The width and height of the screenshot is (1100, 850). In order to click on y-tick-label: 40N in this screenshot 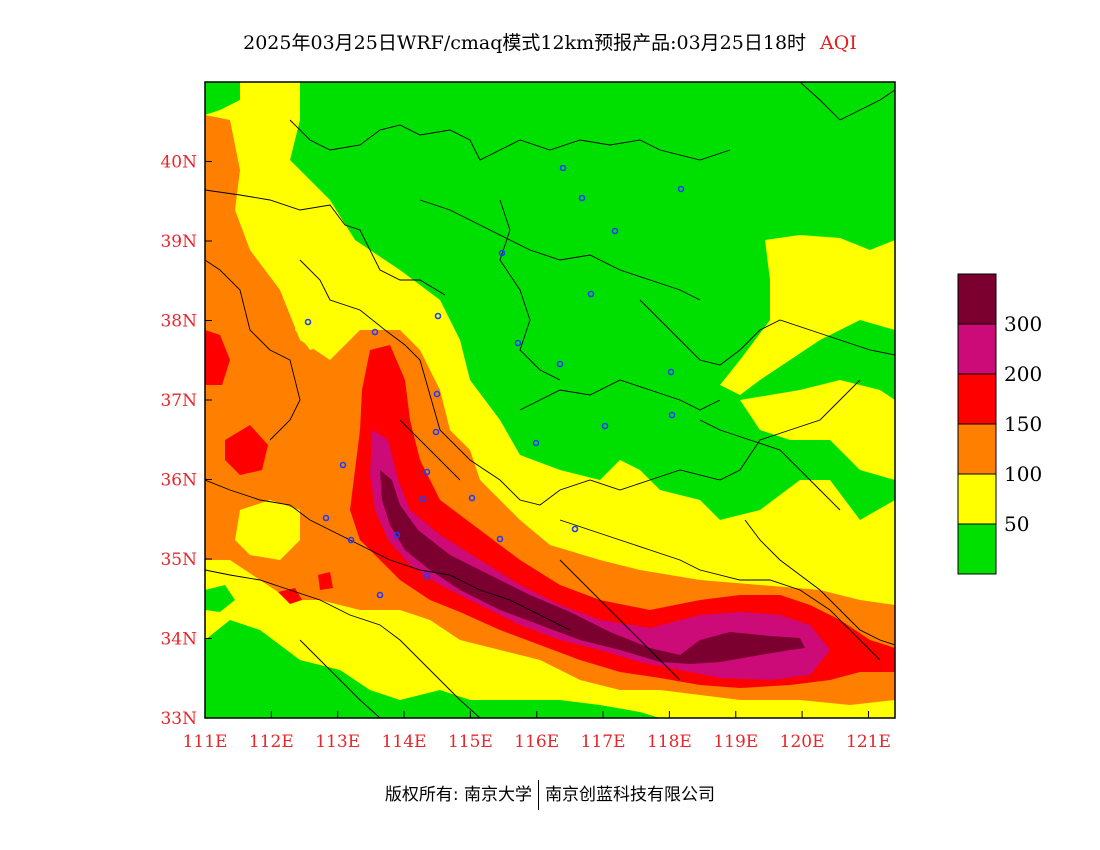, I will do `click(178, 163)`.